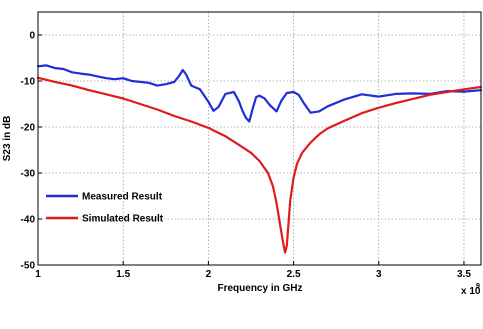 Image resolution: width=483 pixels, height=329 pixels. I want to click on y-tick-label: -30, so click(28, 174).